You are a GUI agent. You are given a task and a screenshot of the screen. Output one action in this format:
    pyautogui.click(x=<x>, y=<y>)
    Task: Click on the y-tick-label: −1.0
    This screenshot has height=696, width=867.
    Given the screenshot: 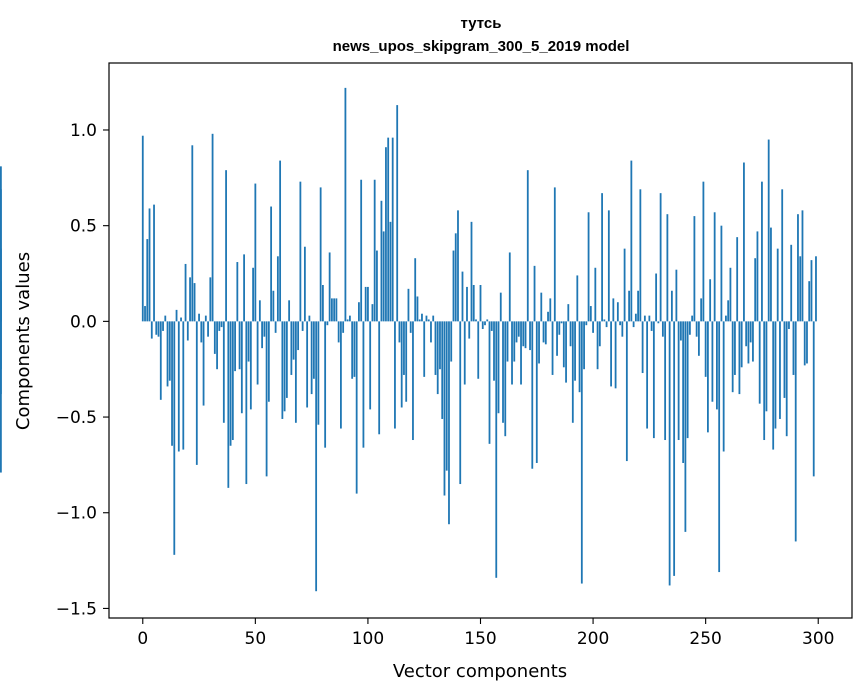 What is the action you would take?
    pyautogui.click(x=76, y=514)
    